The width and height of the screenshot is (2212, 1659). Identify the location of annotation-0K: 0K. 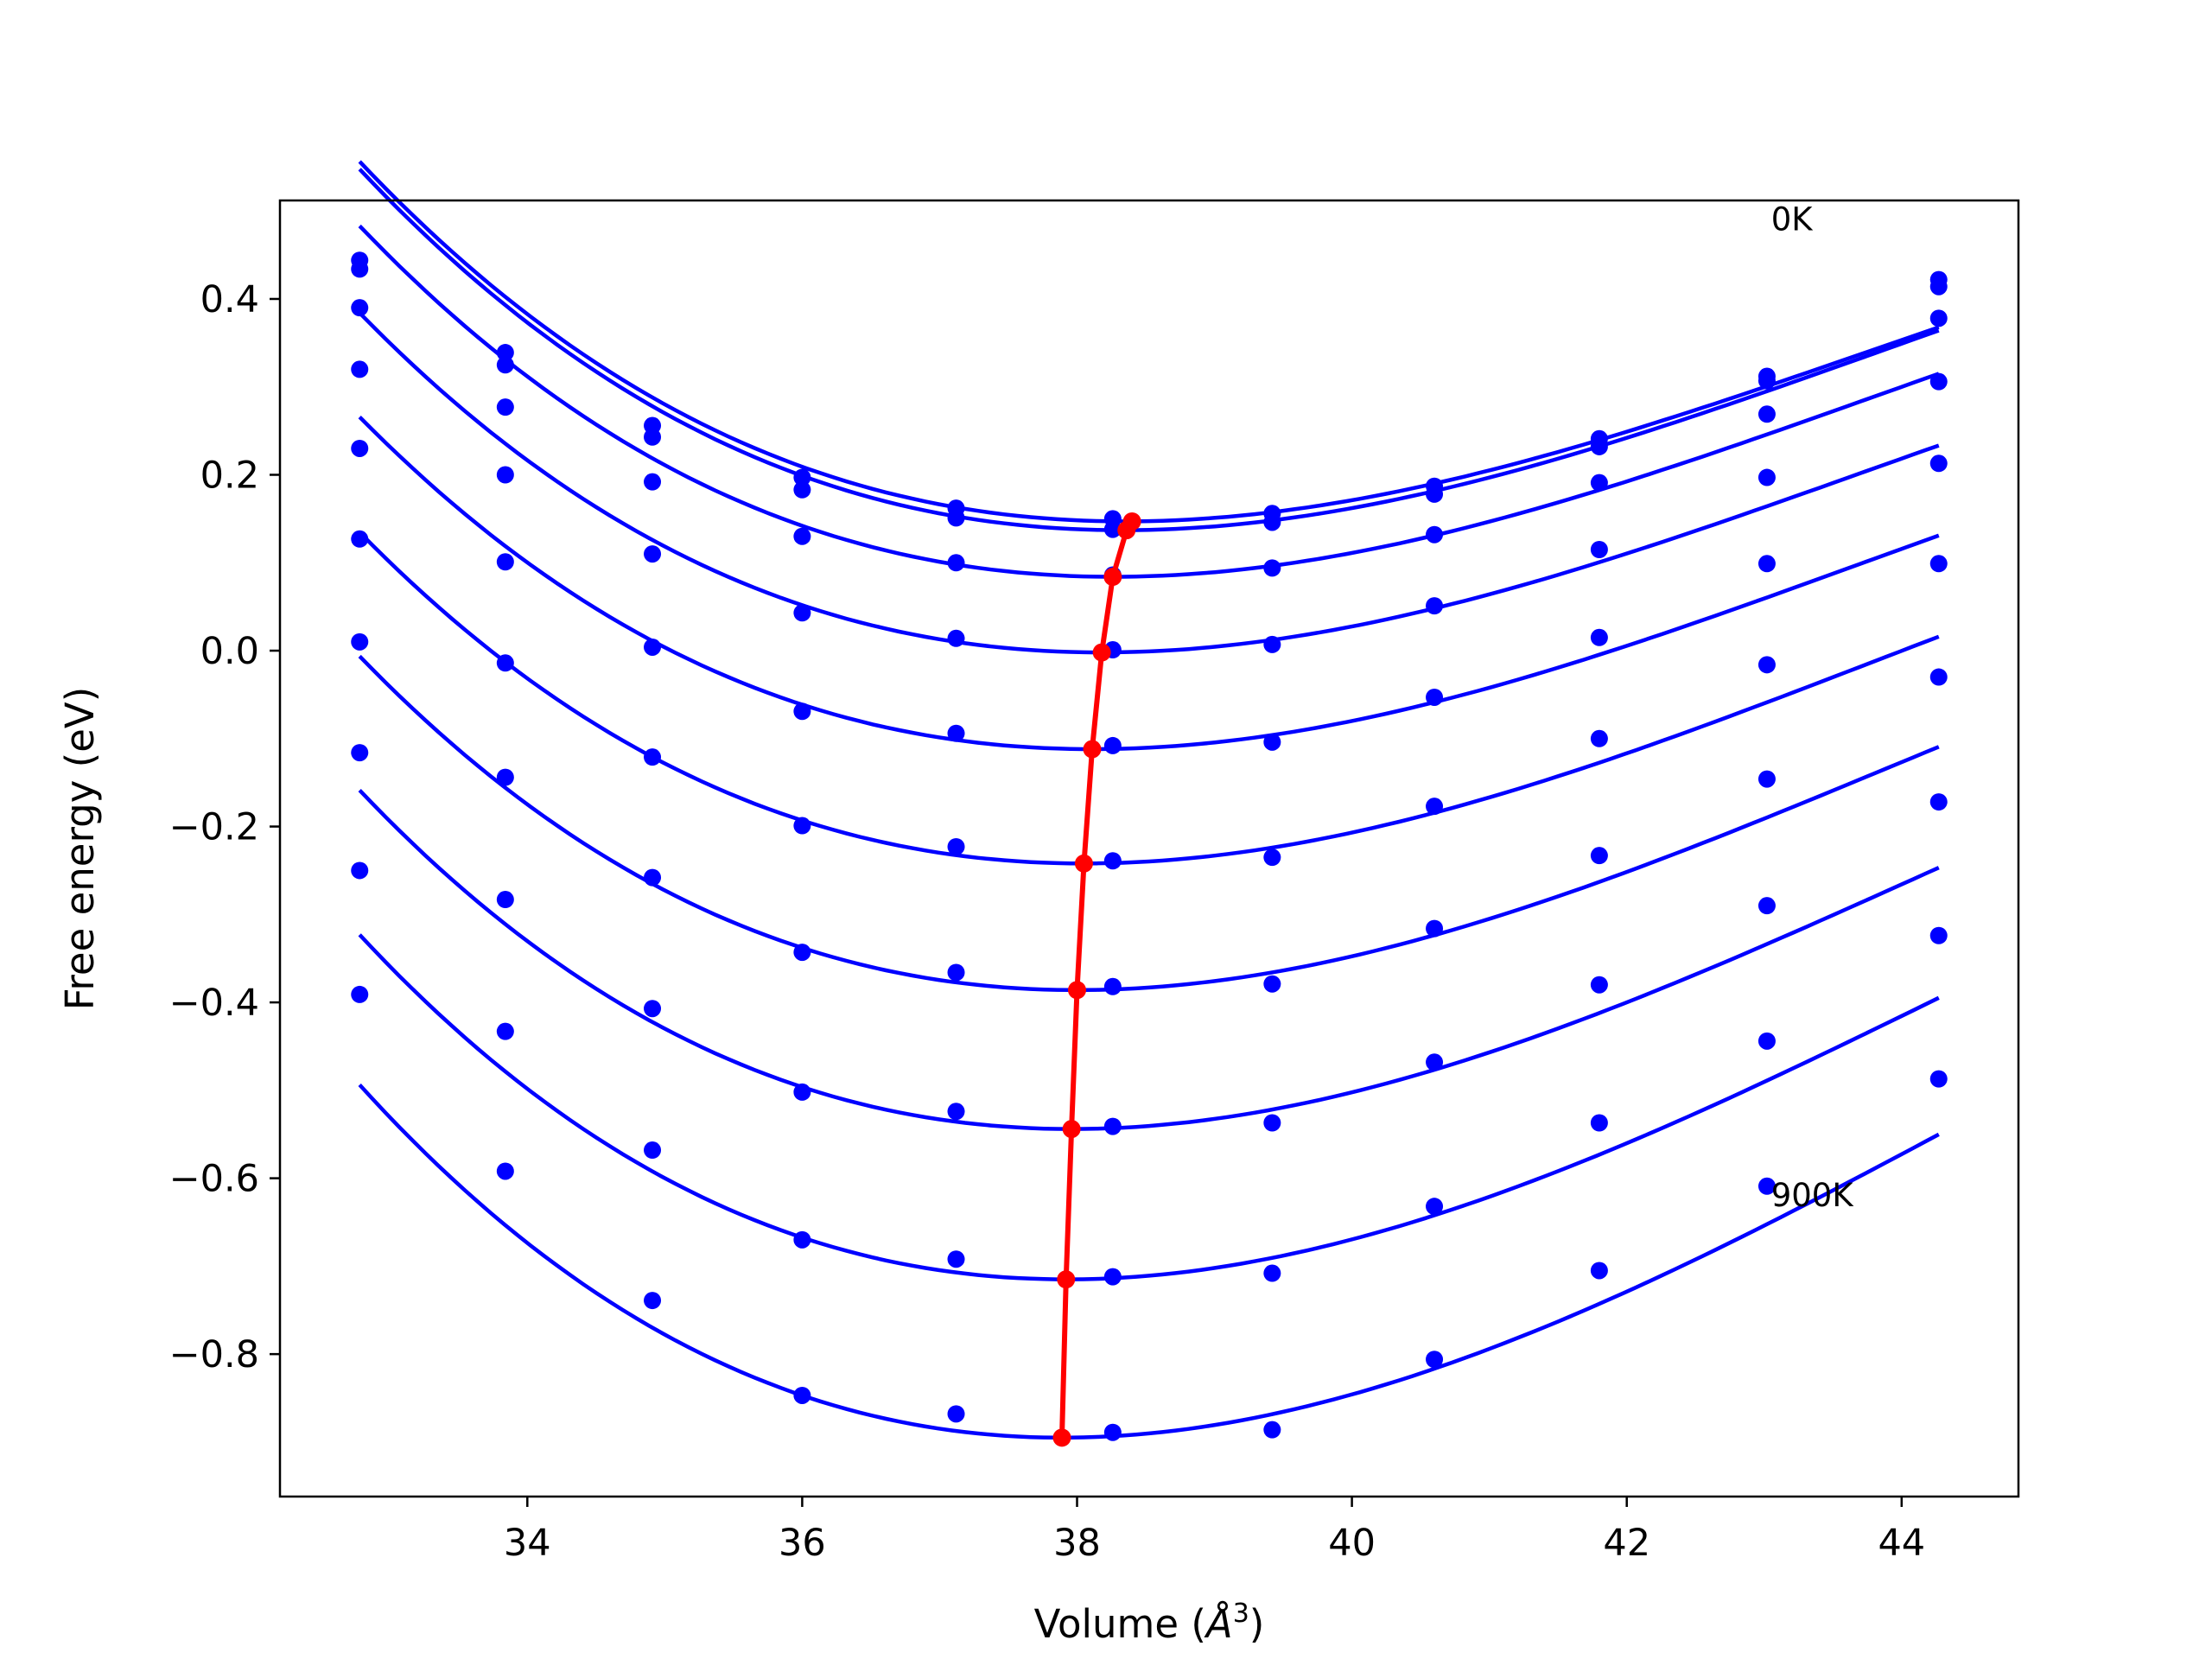
(1793, 219).